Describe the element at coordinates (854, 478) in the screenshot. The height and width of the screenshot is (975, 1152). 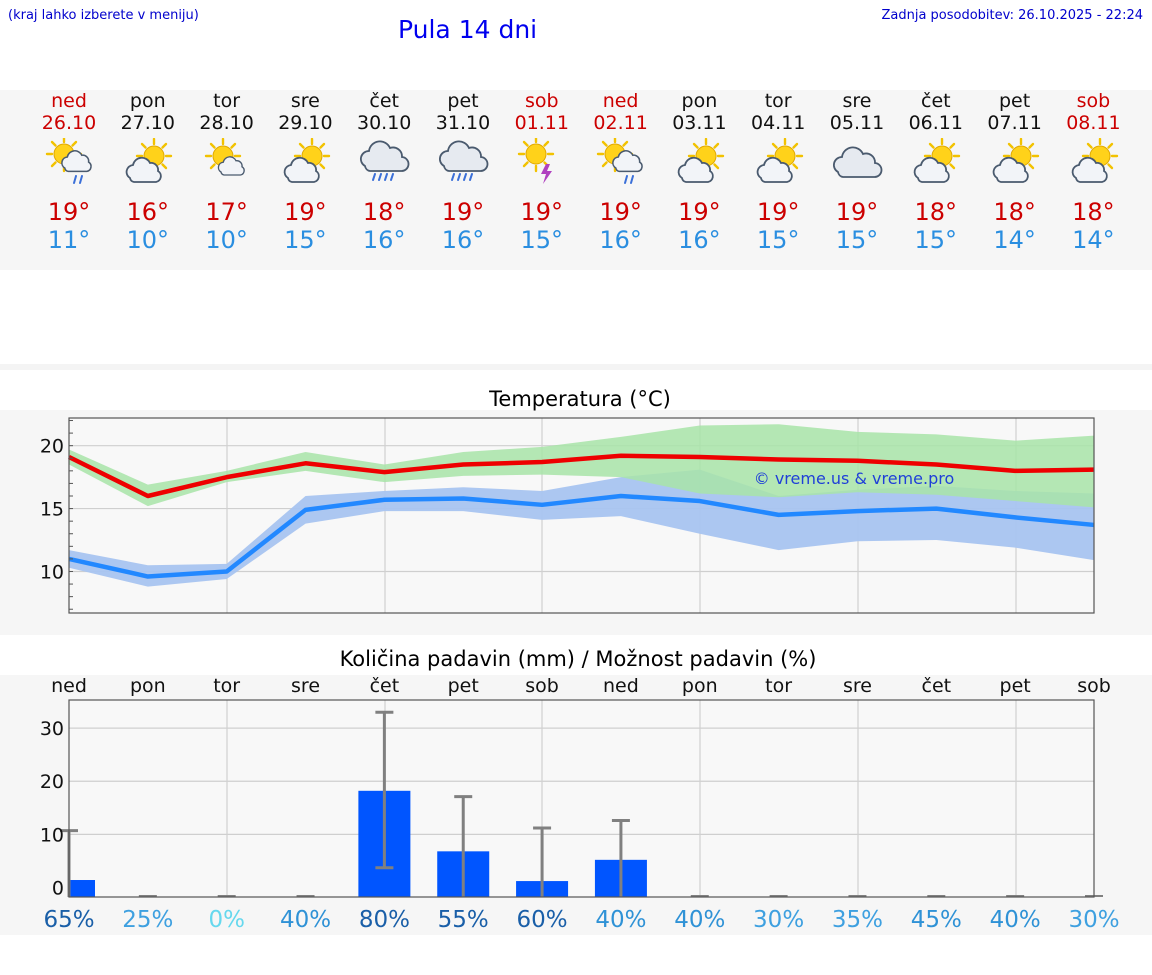
I see `watermark: © vreme.us & vreme.pro` at that location.